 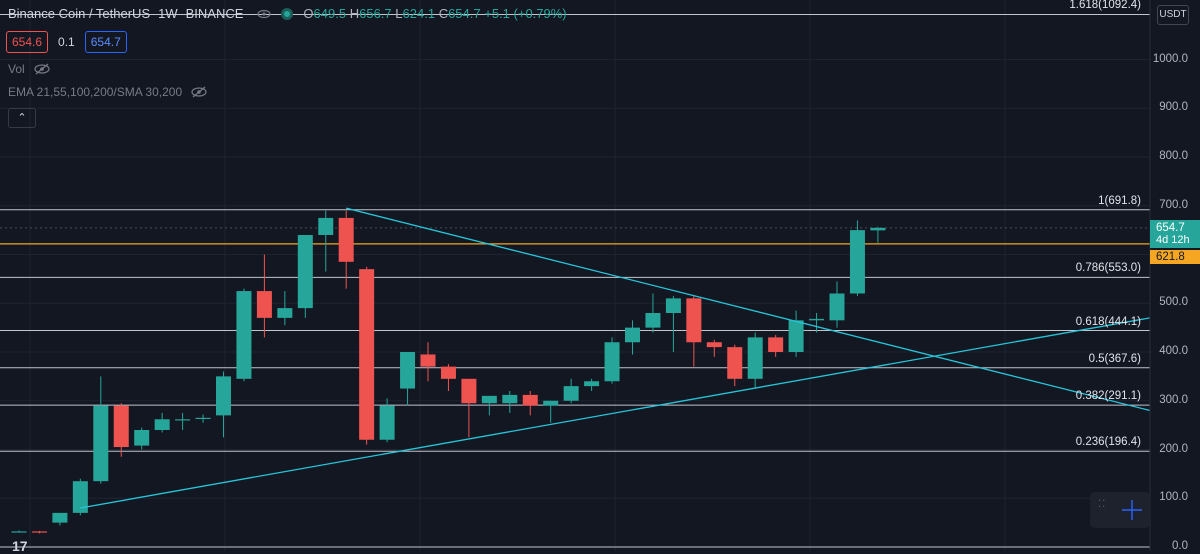 What do you see at coordinates (1102, 504) in the screenshot?
I see `drag-handle-icon: ⁚⁚` at bounding box center [1102, 504].